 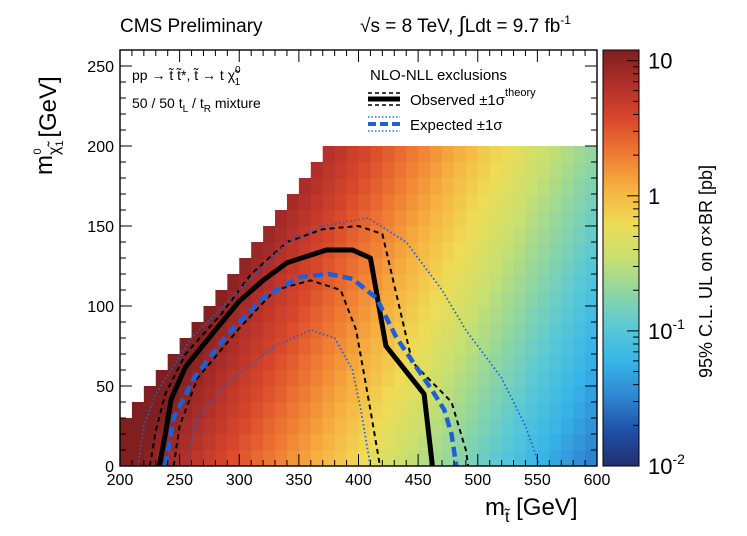 I want to click on y-tick-label: 0, so click(x=109, y=467).